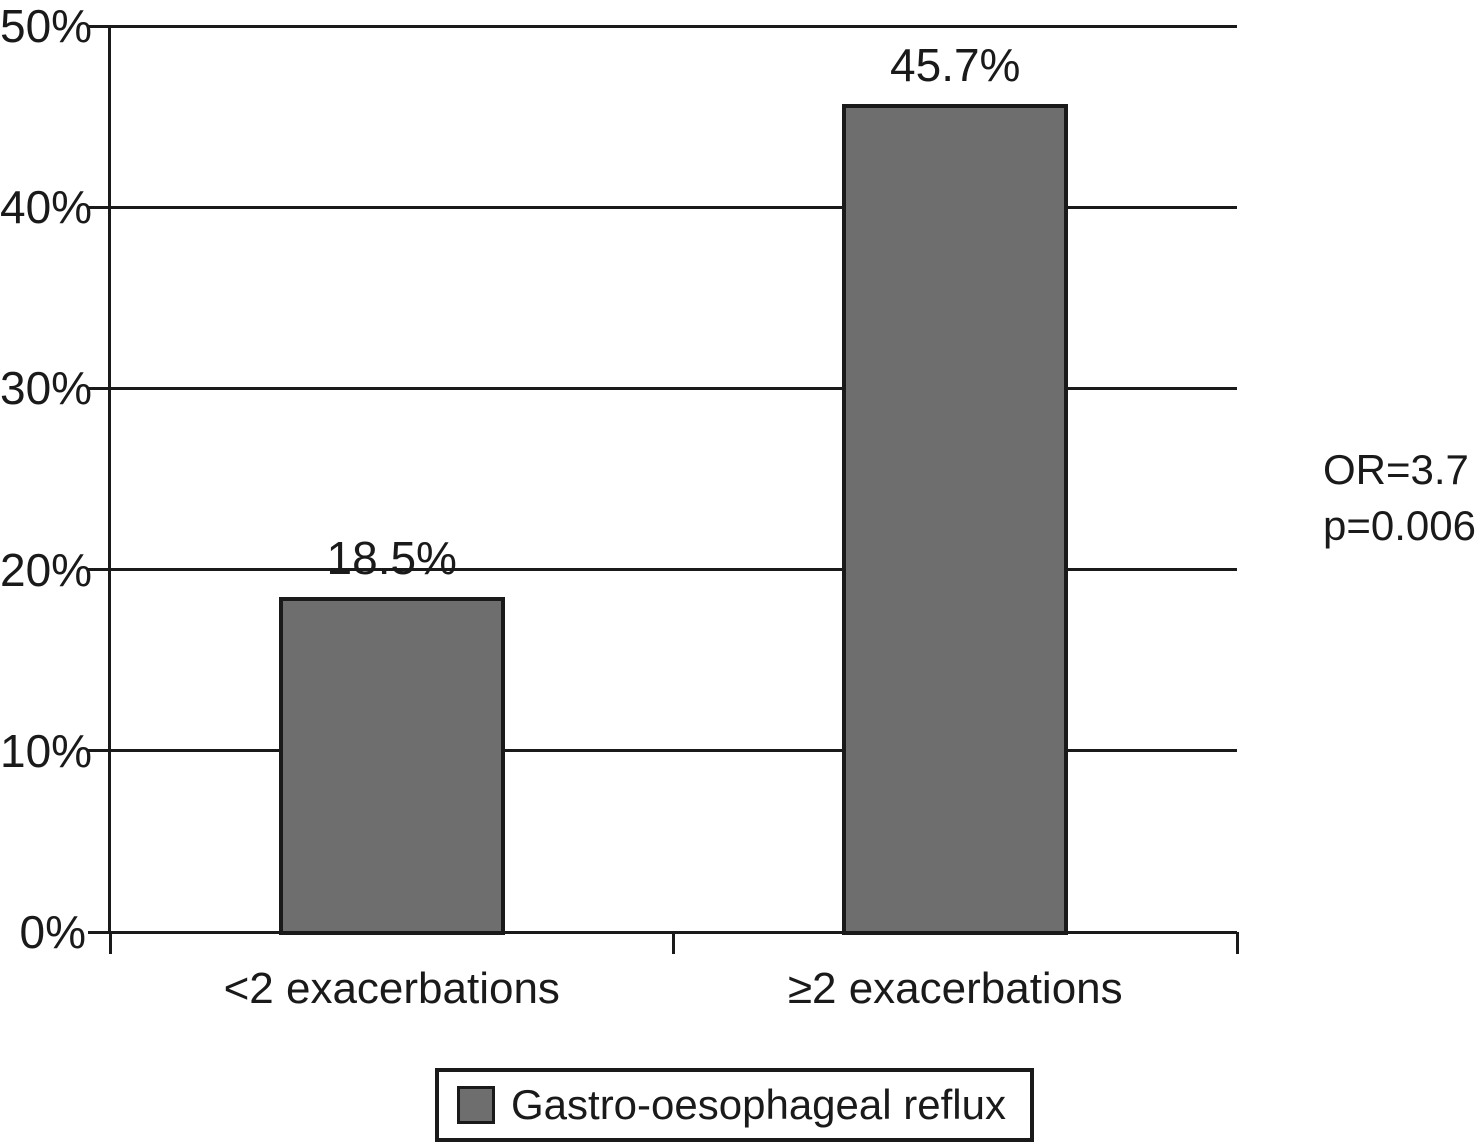  I want to click on y-axis-tick-label: 50%, so click(46, 26).